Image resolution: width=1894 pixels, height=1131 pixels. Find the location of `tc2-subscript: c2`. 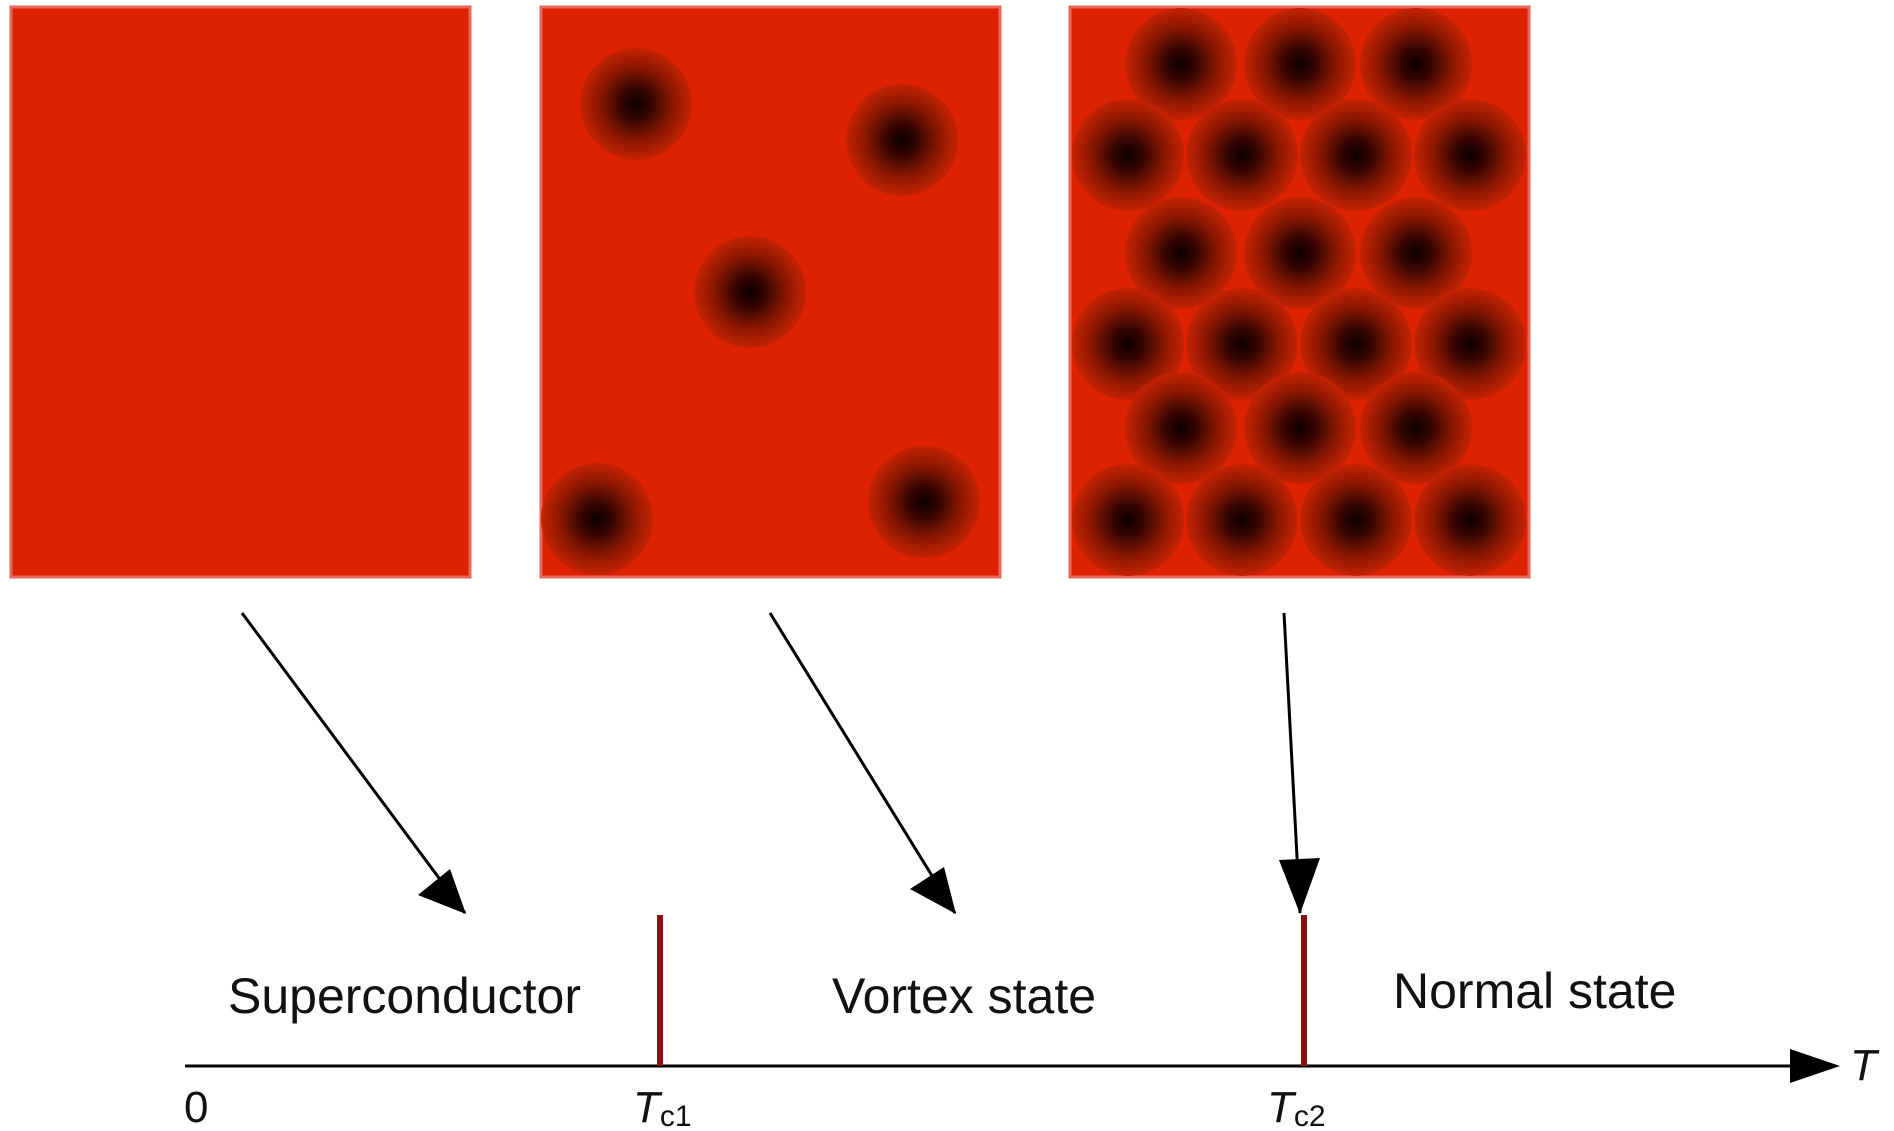

tc2-subscript: c2 is located at coordinates (1310, 1115).